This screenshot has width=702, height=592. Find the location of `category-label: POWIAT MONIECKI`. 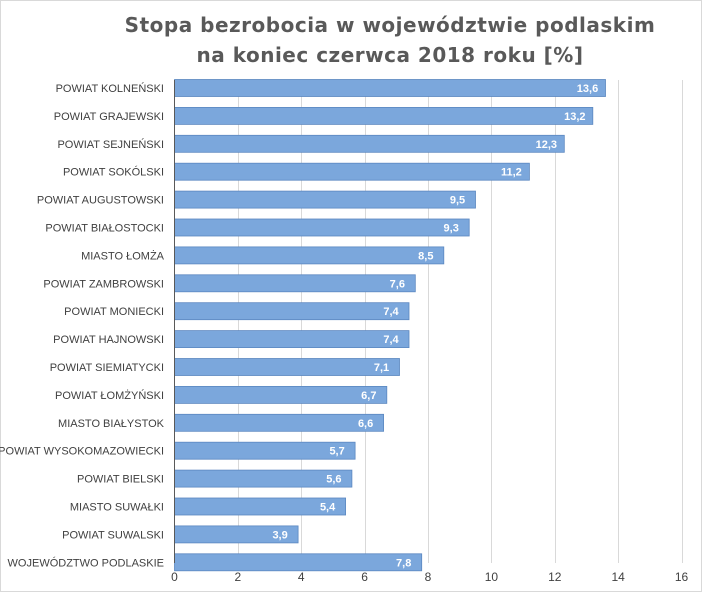

category-label: POWIAT MONIECKI is located at coordinates (114, 312).